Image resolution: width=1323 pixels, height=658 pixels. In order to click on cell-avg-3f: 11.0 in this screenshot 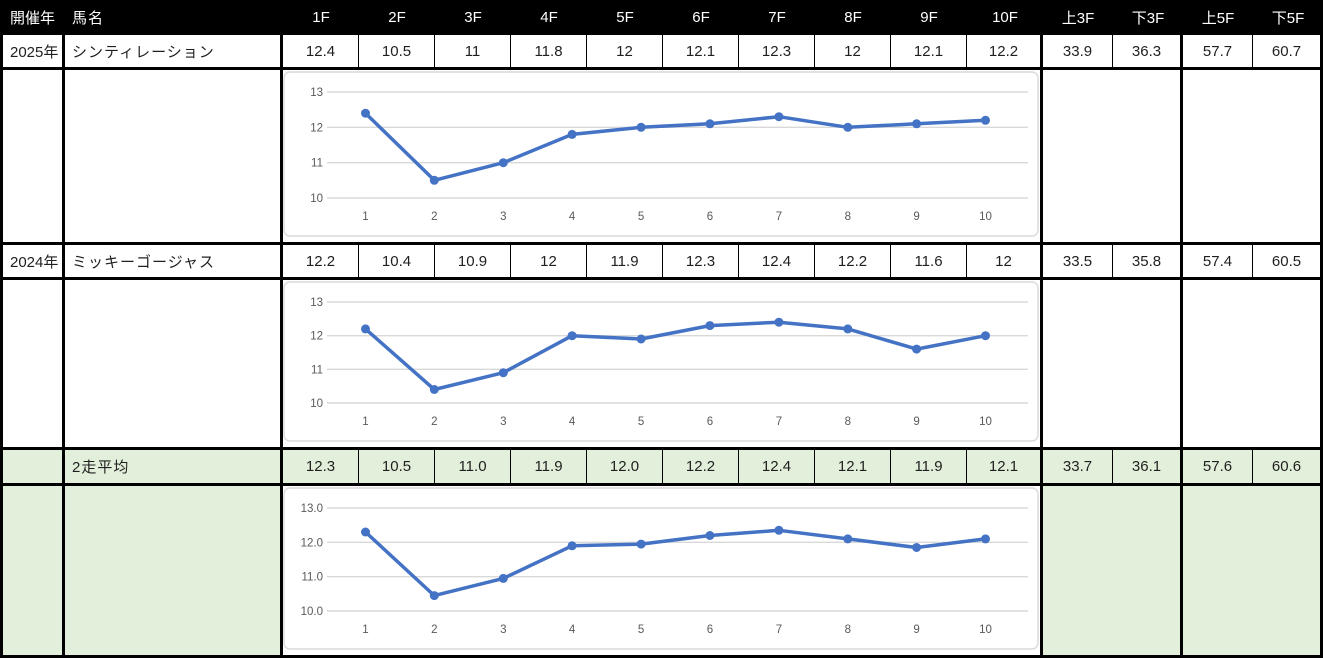, I will do `click(473, 468)`.